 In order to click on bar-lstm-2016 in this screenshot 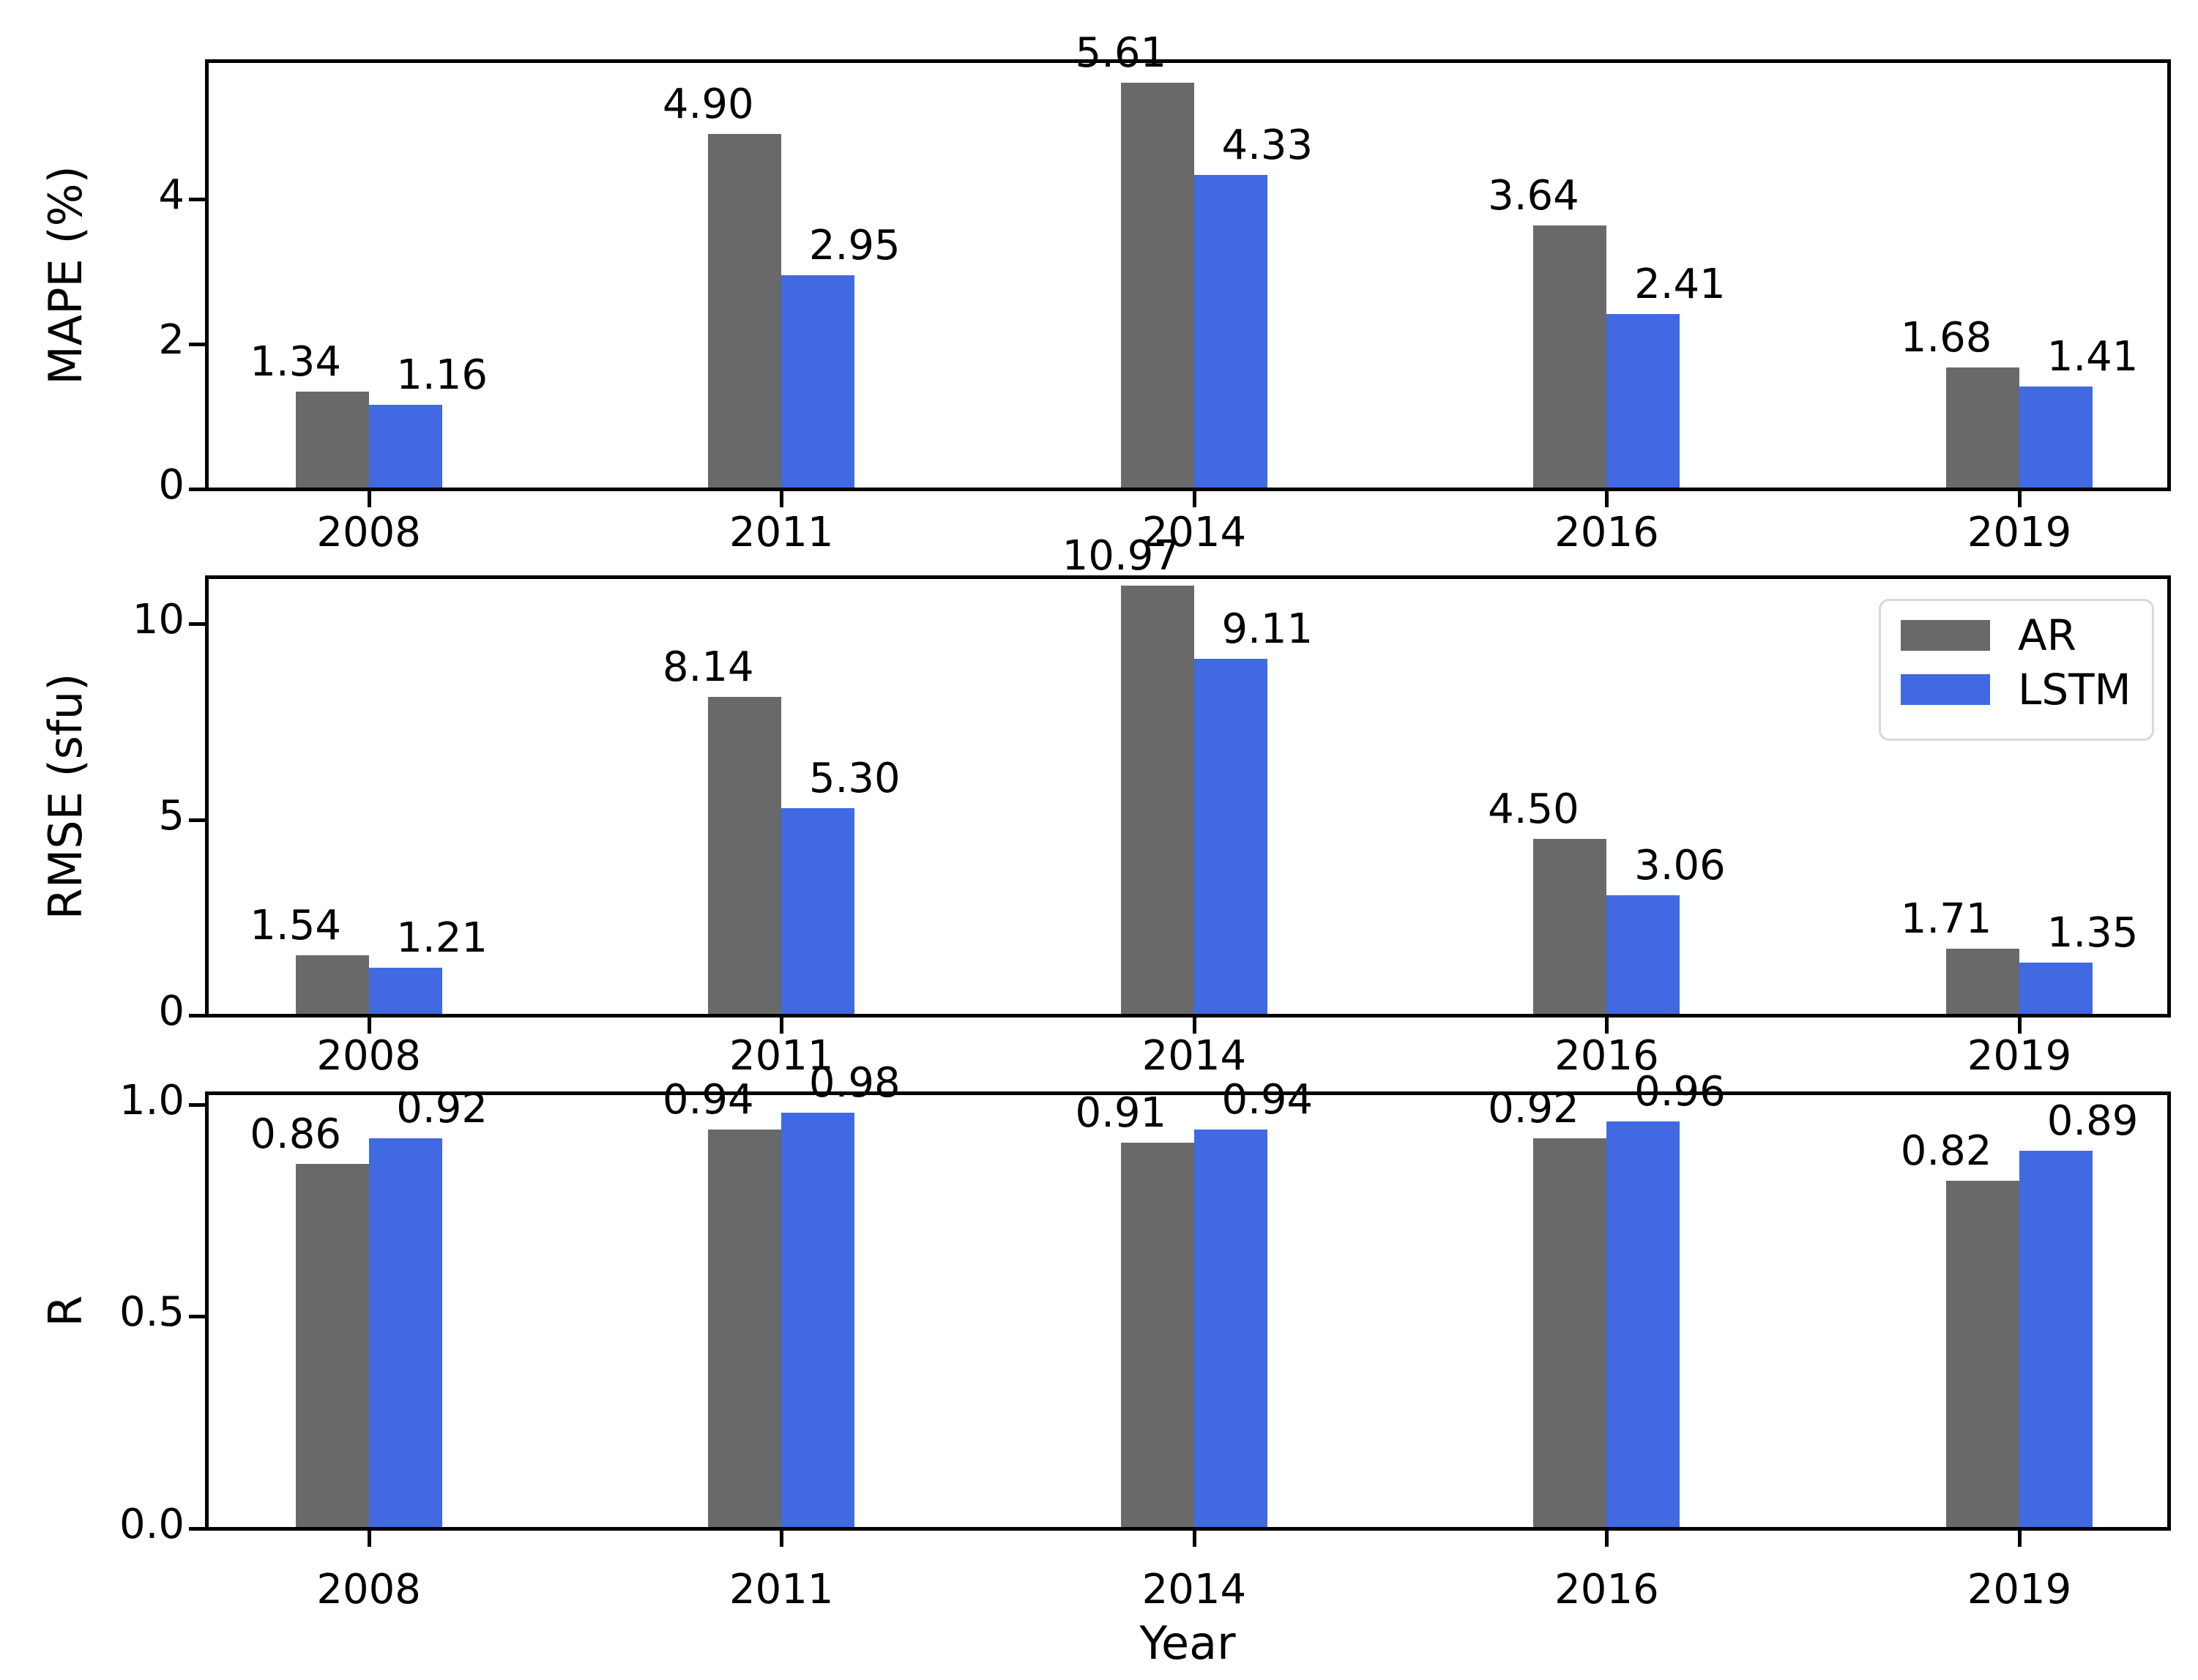, I will do `click(1643, 401)`.